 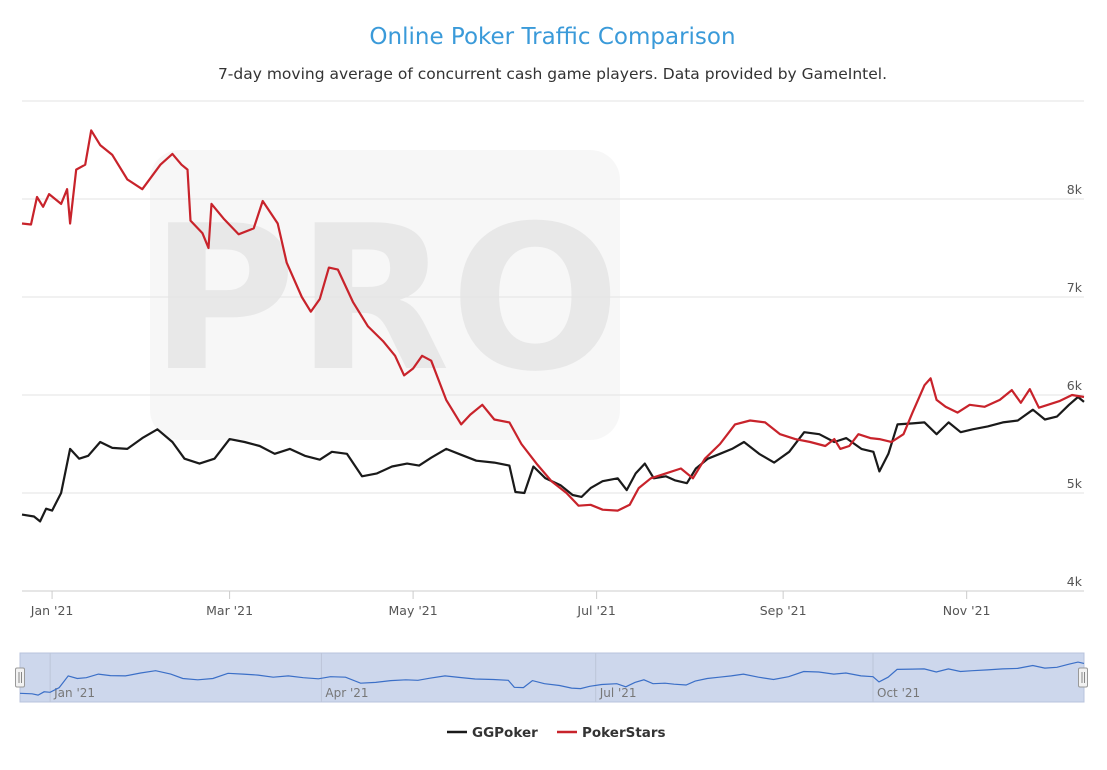 What do you see at coordinates (413, 610) in the screenshot?
I see `x-tick-label: May '21` at bounding box center [413, 610].